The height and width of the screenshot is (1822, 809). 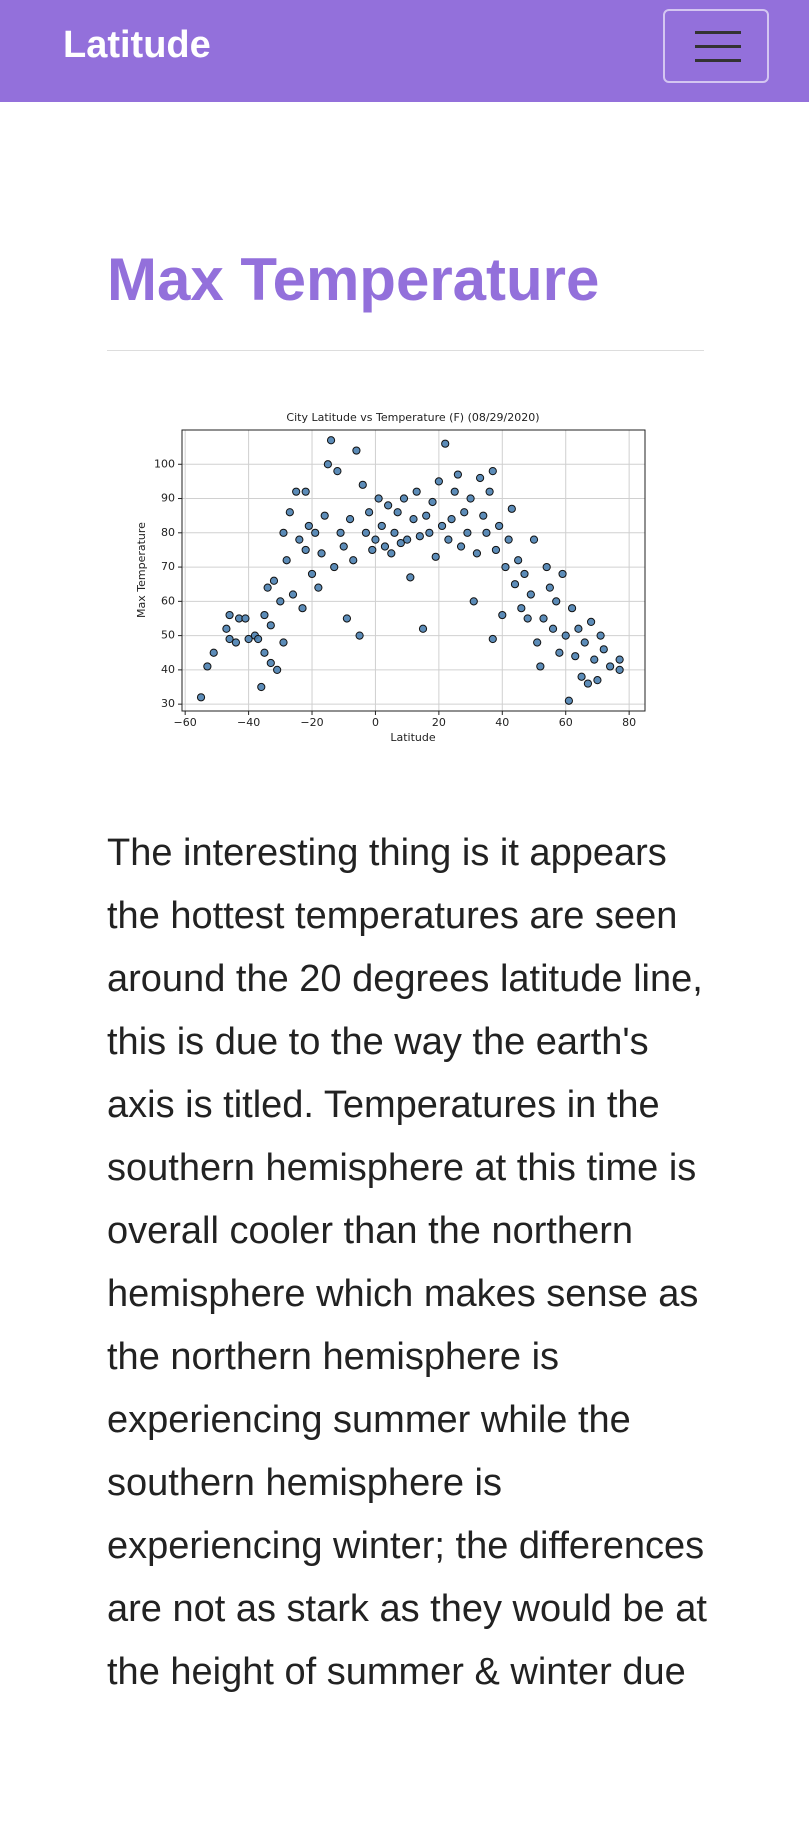 What do you see at coordinates (168, 600) in the screenshot?
I see `y-tick-label: 60` at bounding box center [168, 600].